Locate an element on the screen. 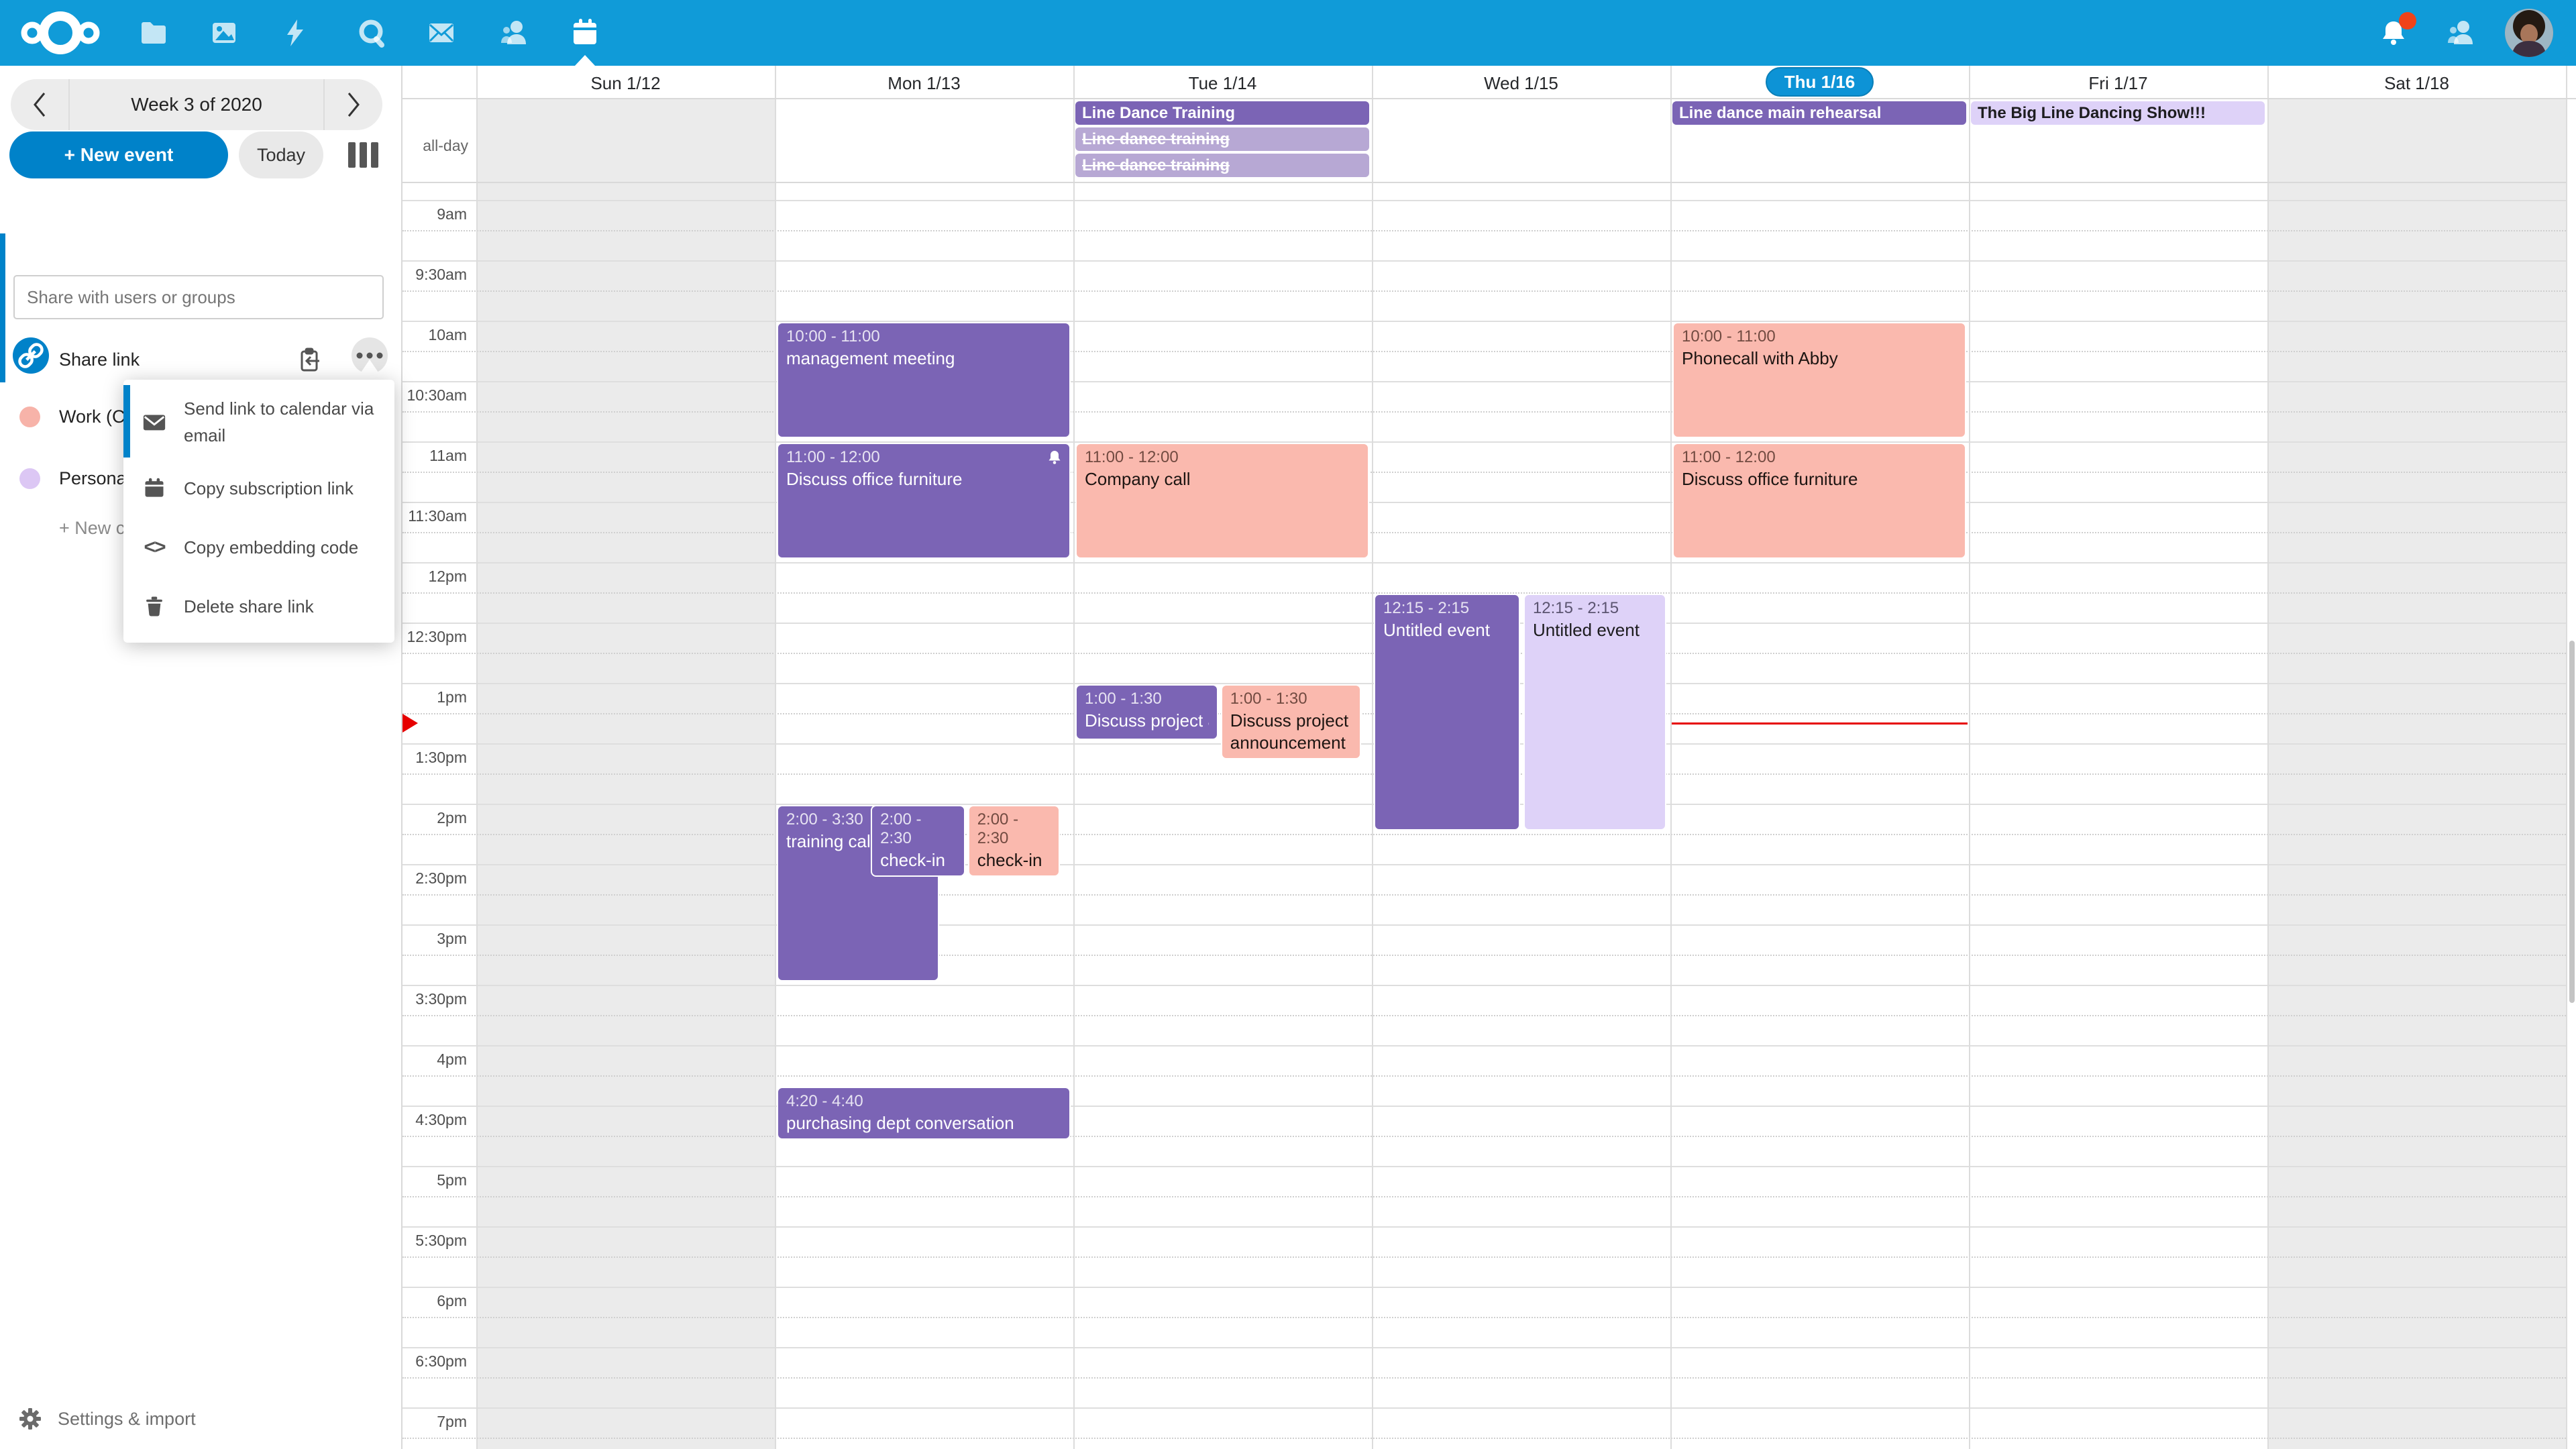  event: 11:00 - 12:00 Company call is located at coordinates (1222, 501).